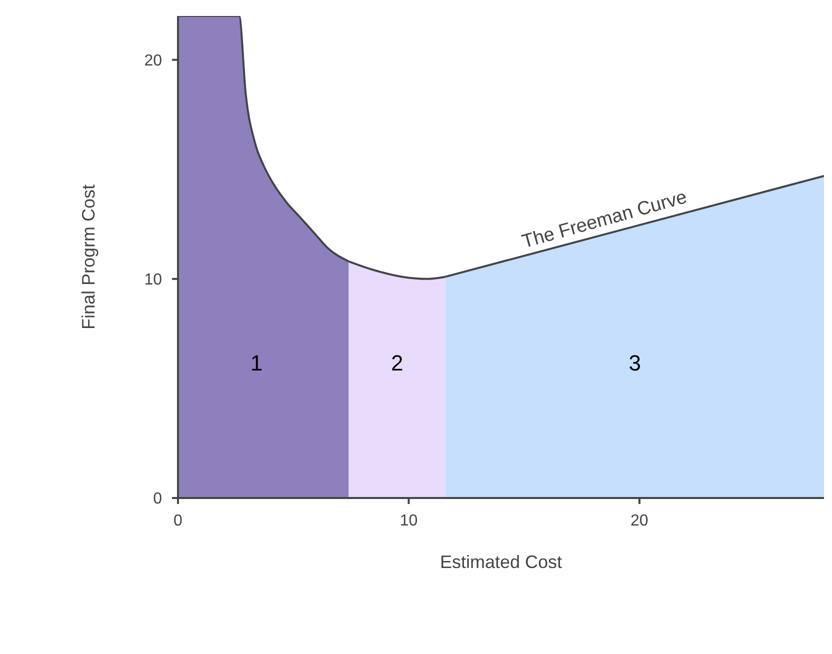 This screenshot has width=832, height=654. What do you see at coordinates (256, 363) in the screenshot?
I see `annotation: 1` at bounding box center [256, 363].